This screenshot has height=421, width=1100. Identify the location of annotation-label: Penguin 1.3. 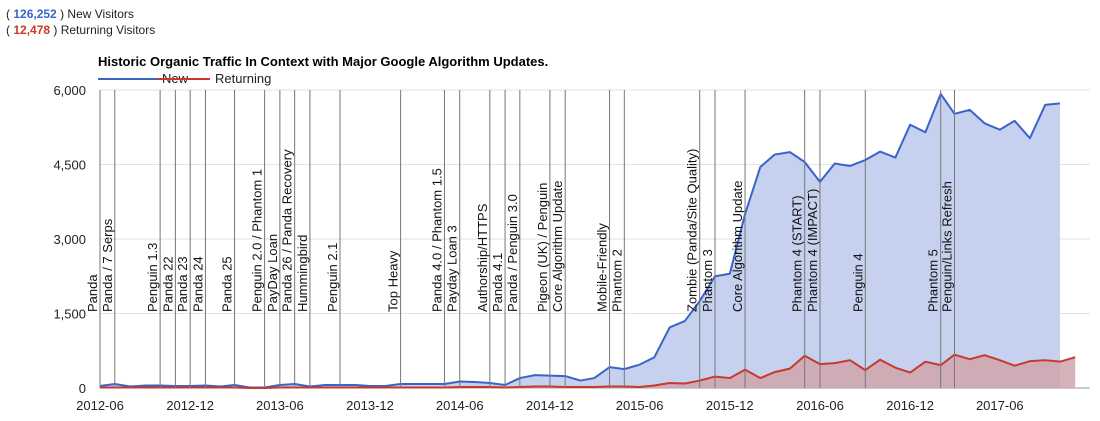
(152, 277).